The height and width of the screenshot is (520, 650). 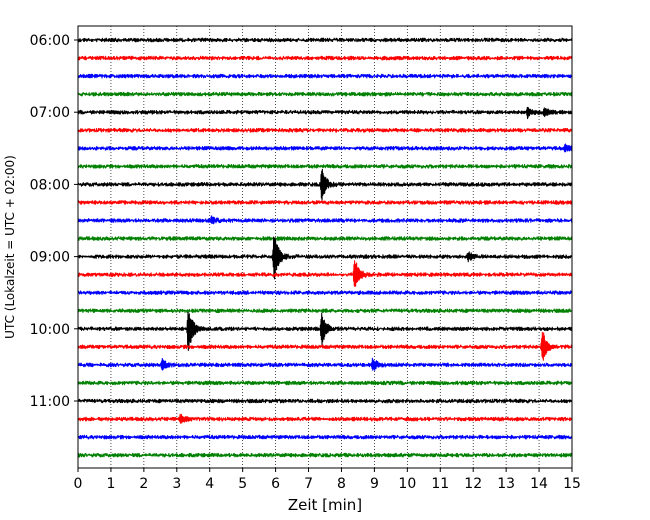 I want to click on x-tick-label: 3, so click(x=176, y=484).